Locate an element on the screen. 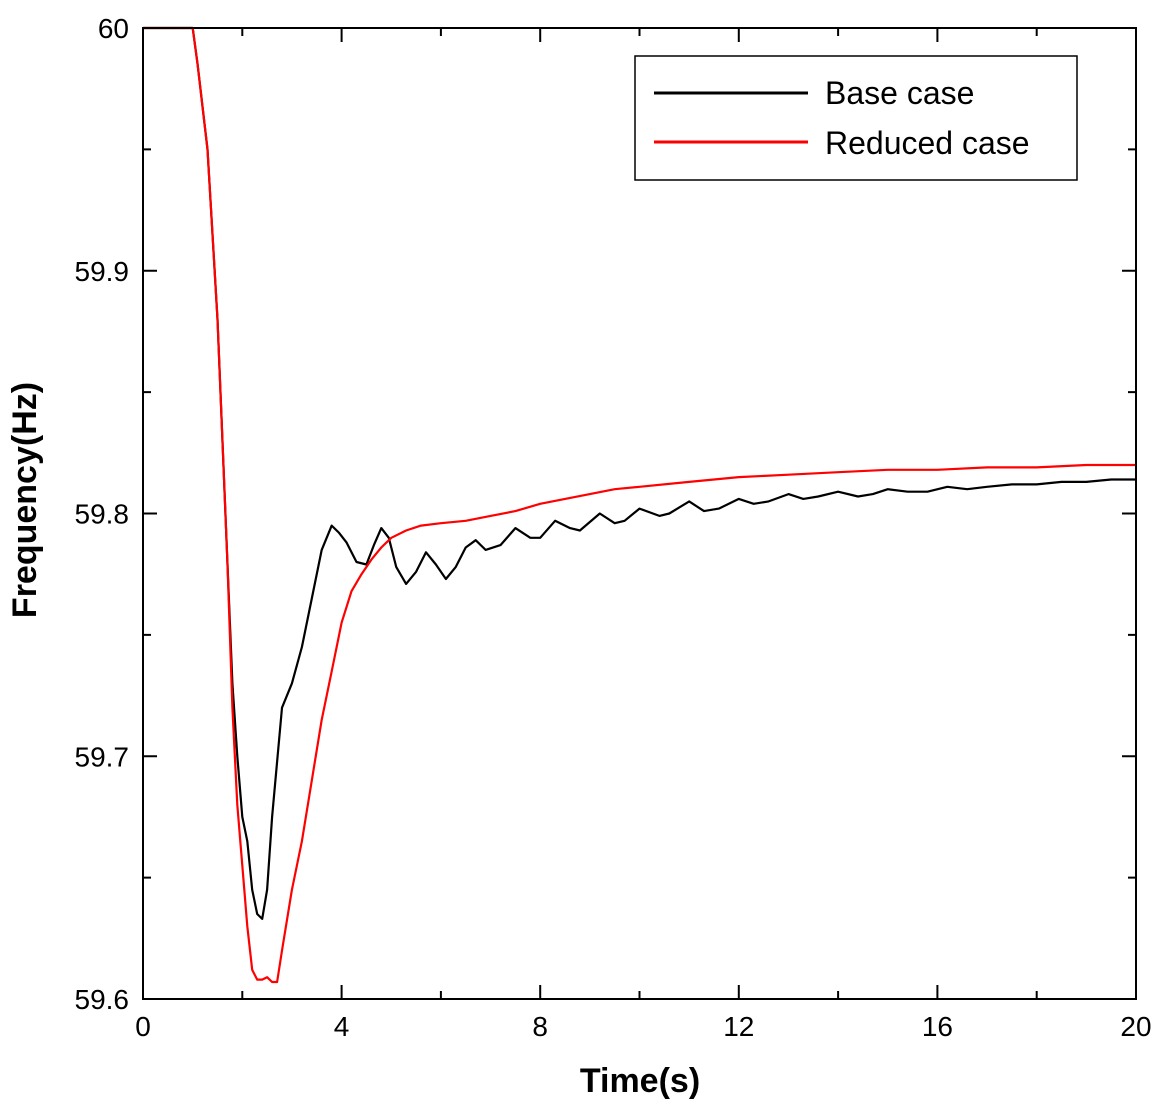 The height and width of the screenshot is (1105, 1158). y-tick-label: 60 is located at coordinates (113, 28).